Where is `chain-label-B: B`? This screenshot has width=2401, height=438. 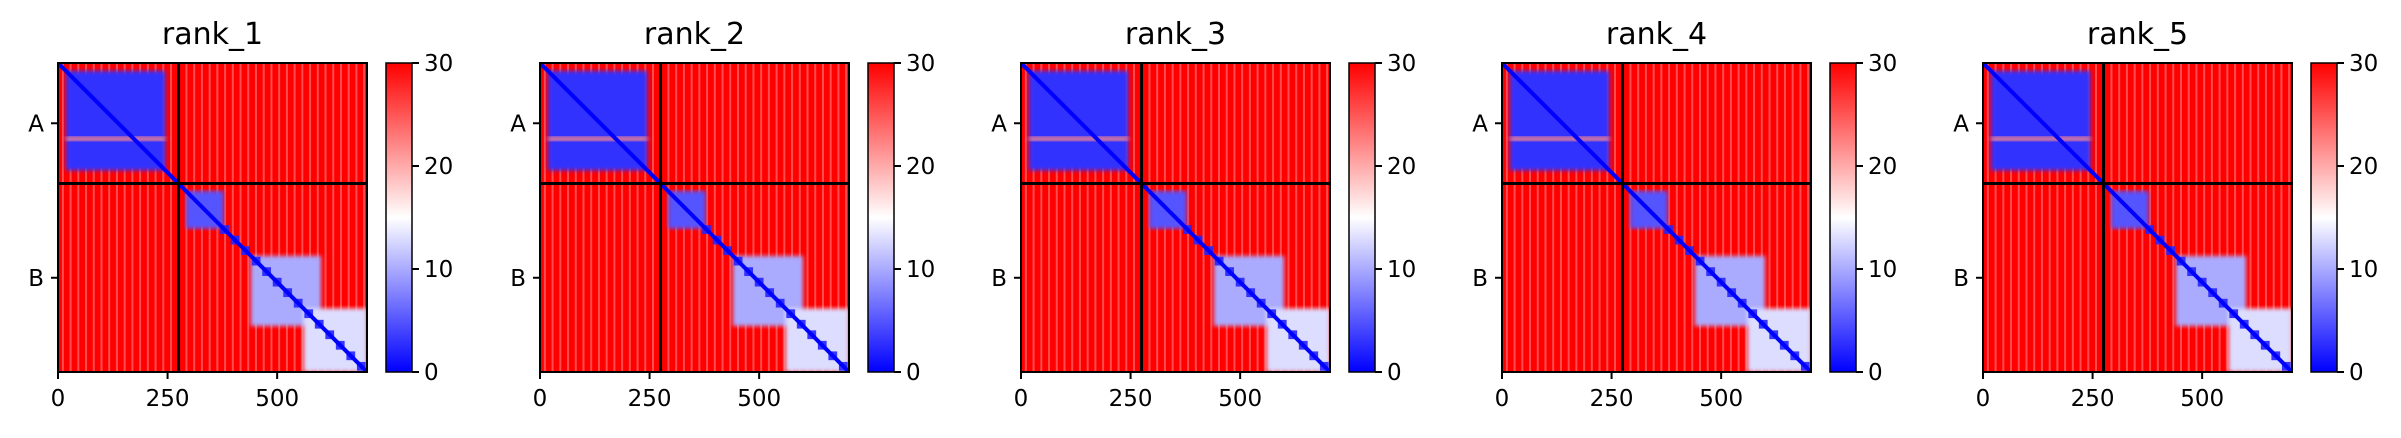
chain-label-B: B is located at coordinates (999, 279).